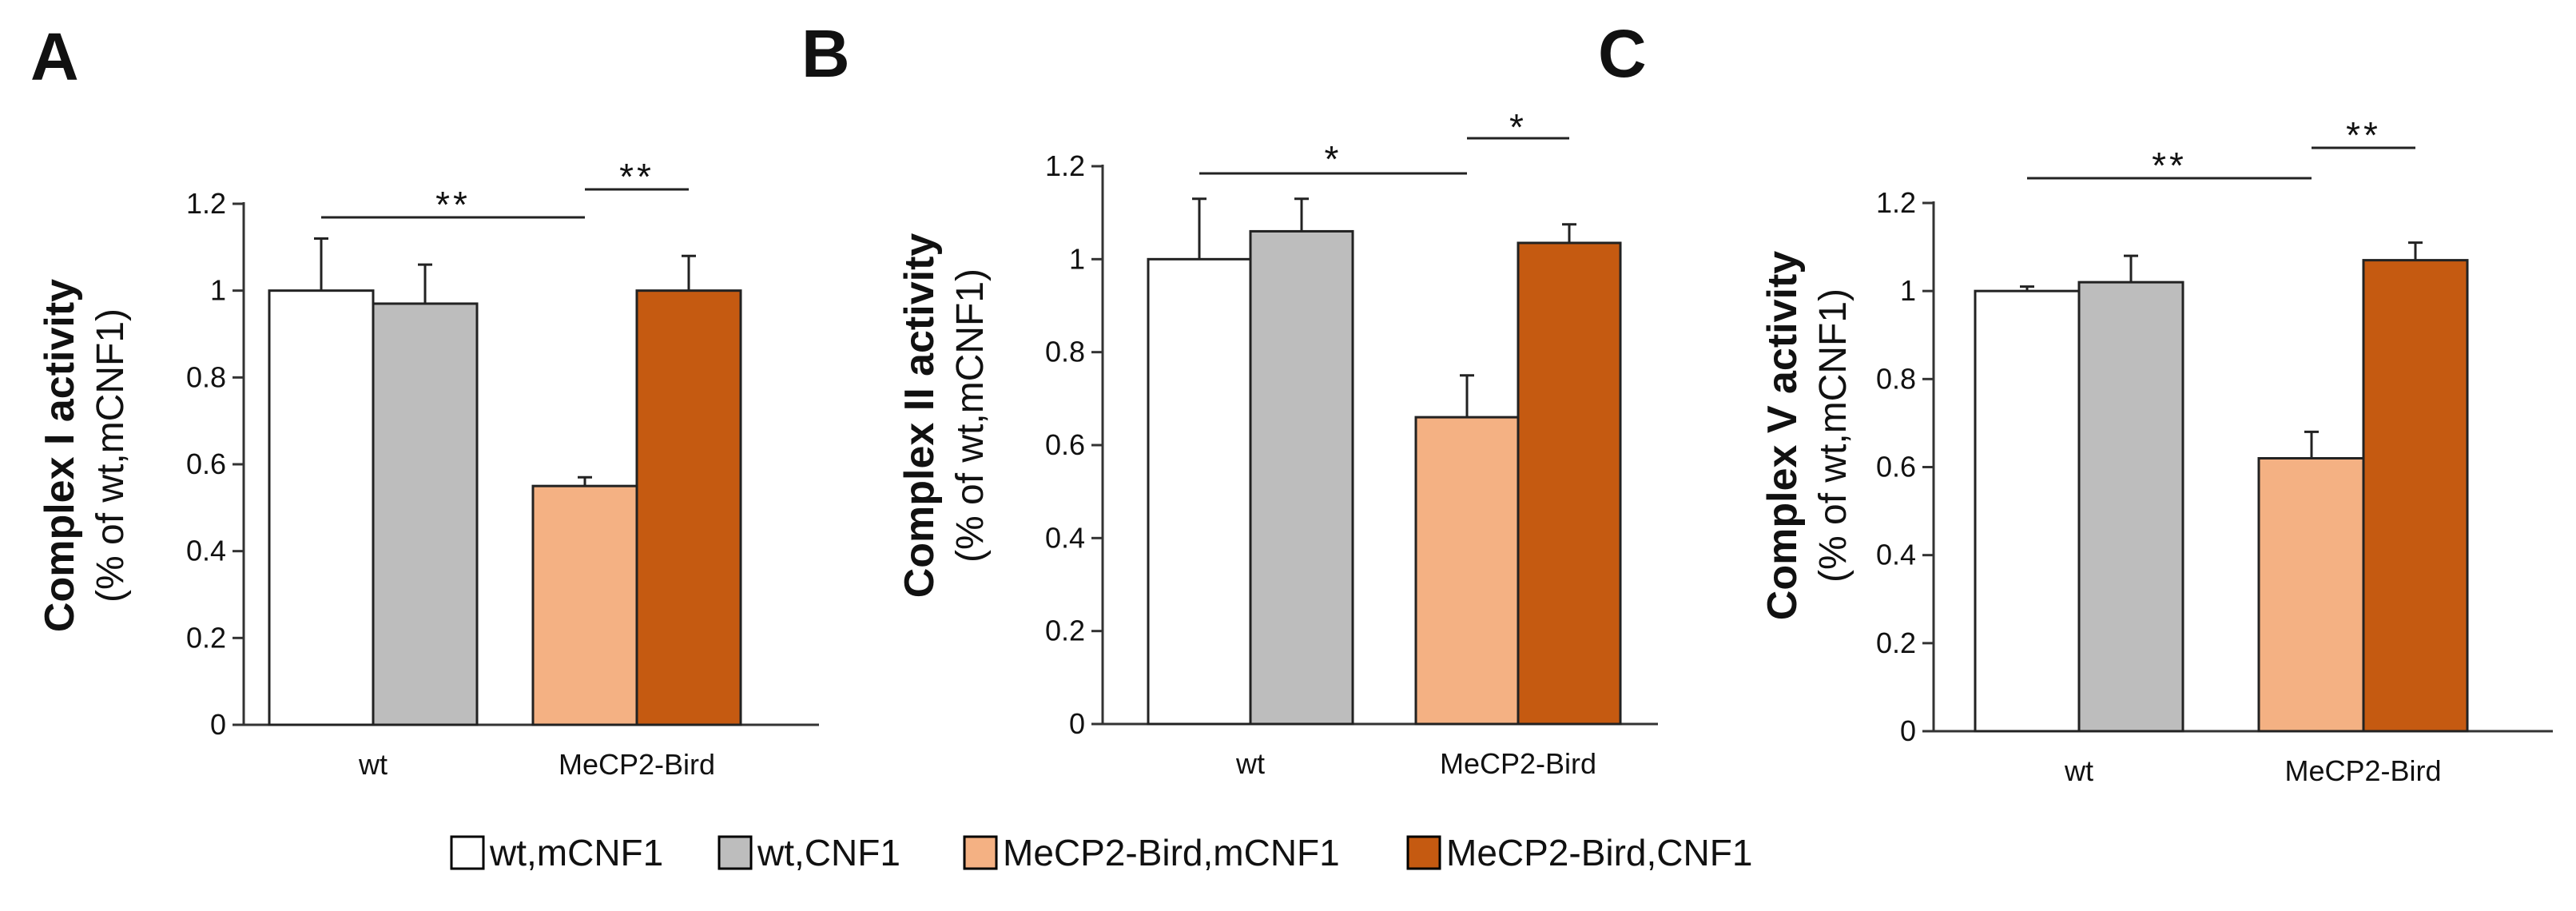 Image resolution: width=2576 pixels, height=911 pixels. I want to click on legend-label: MeCP2-Bird,mCNF1, so click(1171, 853).